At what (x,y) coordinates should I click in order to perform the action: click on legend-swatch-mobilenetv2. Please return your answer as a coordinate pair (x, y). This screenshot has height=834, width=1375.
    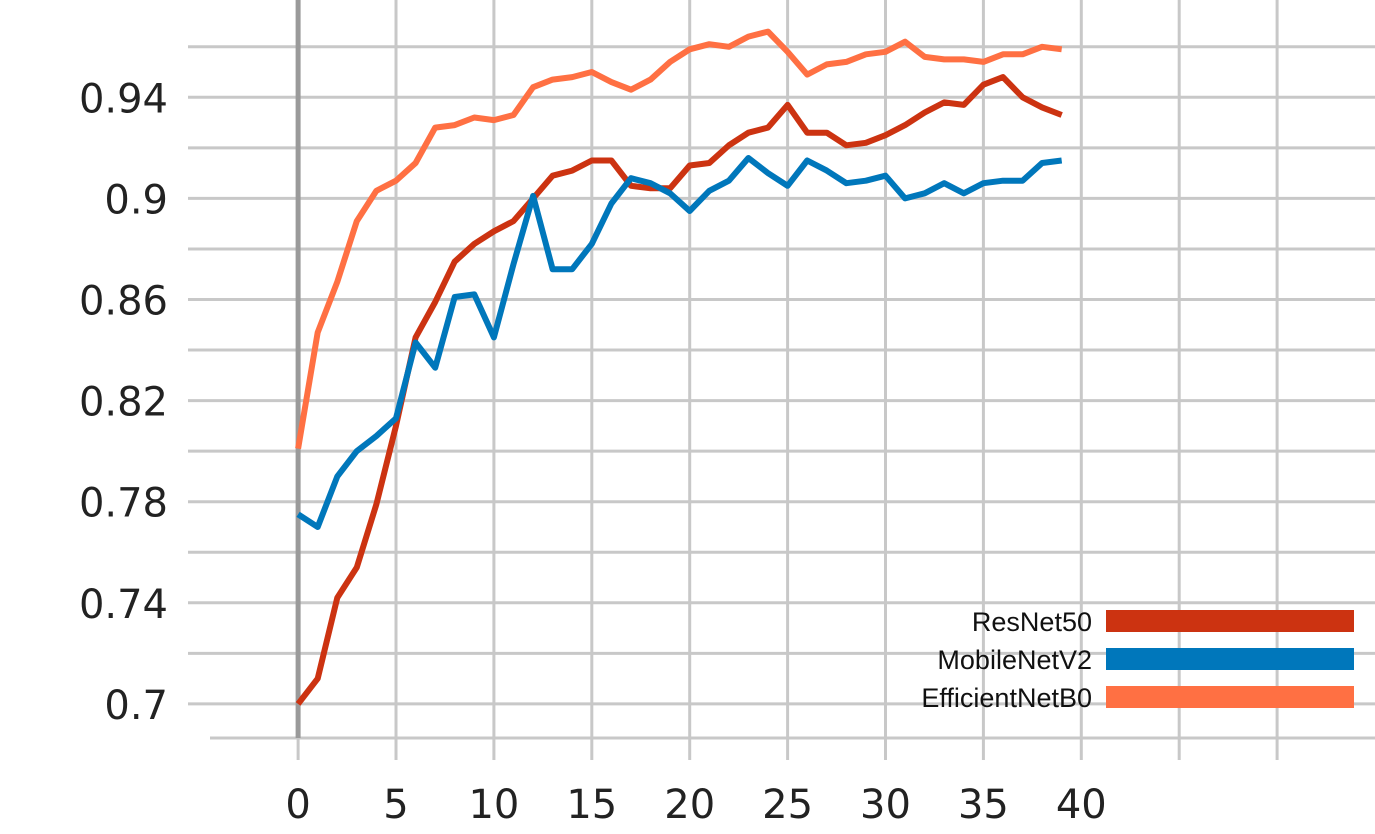
    Looking at the image, I should click on (1230, 659).